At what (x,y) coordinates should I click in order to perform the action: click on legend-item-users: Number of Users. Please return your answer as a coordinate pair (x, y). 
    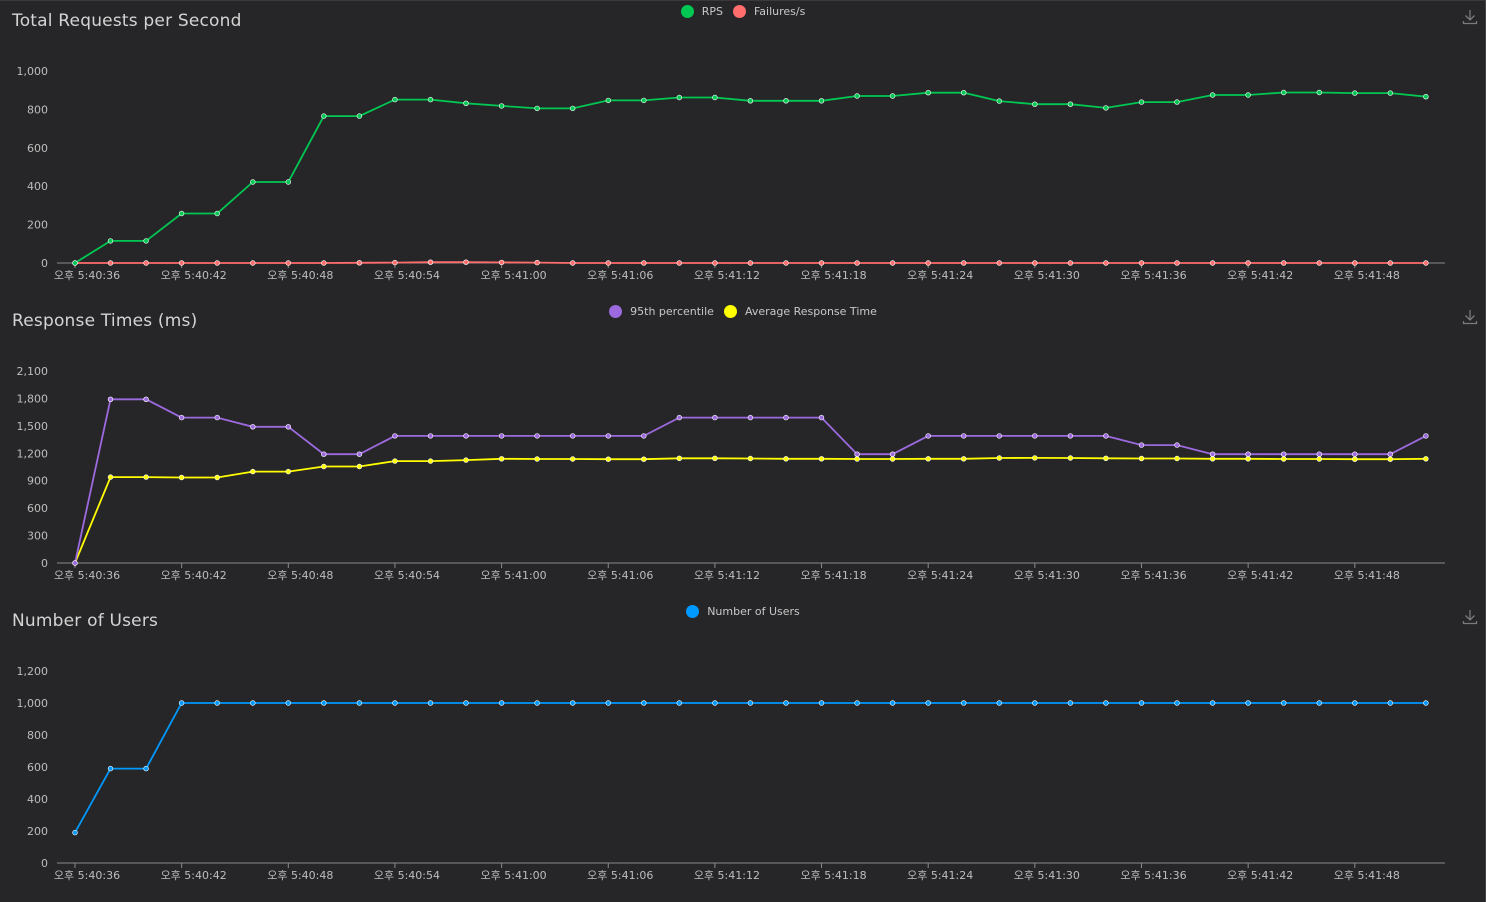
    Looking at the image, I should click on (743, 611).